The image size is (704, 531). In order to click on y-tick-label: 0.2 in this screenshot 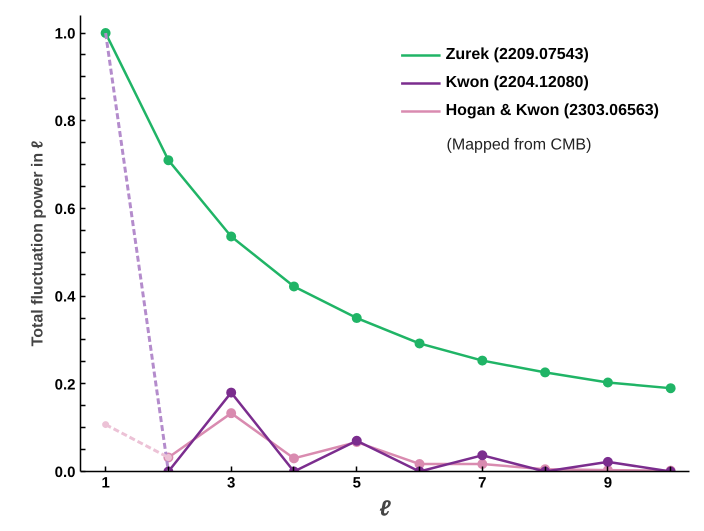, I will do `click(65, 385)`.